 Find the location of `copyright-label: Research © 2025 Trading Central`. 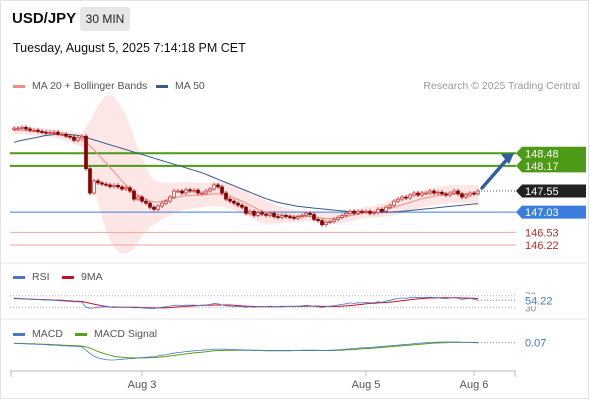

copyright-label: Research © 2025 Trading Central is located at coordinates (501, 86).